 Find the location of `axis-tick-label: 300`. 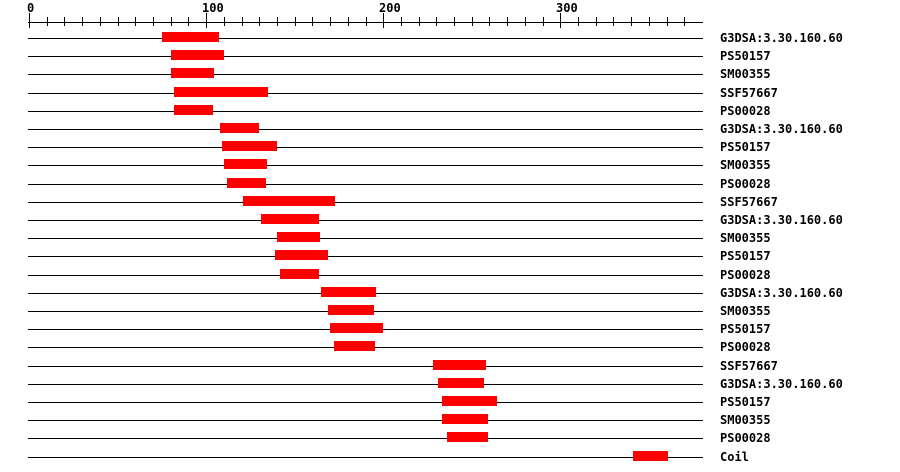

axis-tick-label: 300 is located at coordinates (567, 8).